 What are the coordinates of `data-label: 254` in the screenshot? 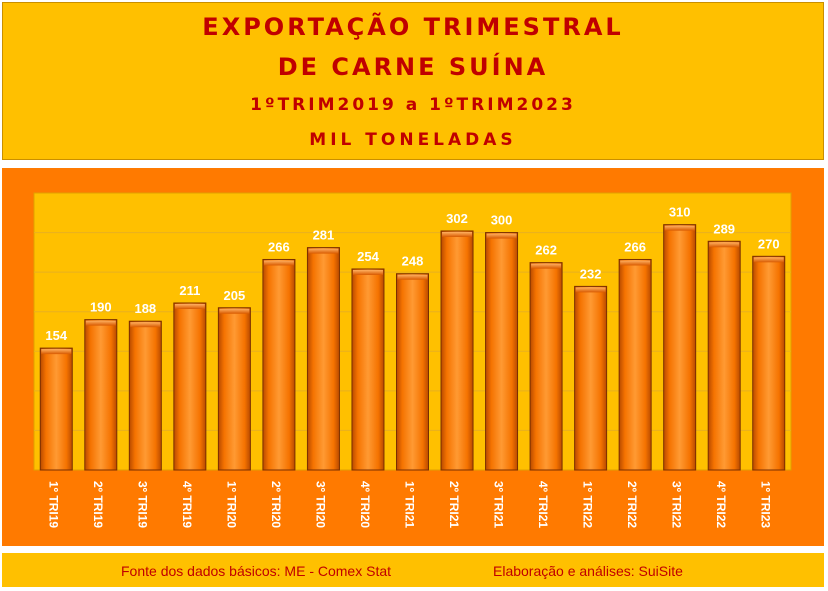 It's located at (368, 256).